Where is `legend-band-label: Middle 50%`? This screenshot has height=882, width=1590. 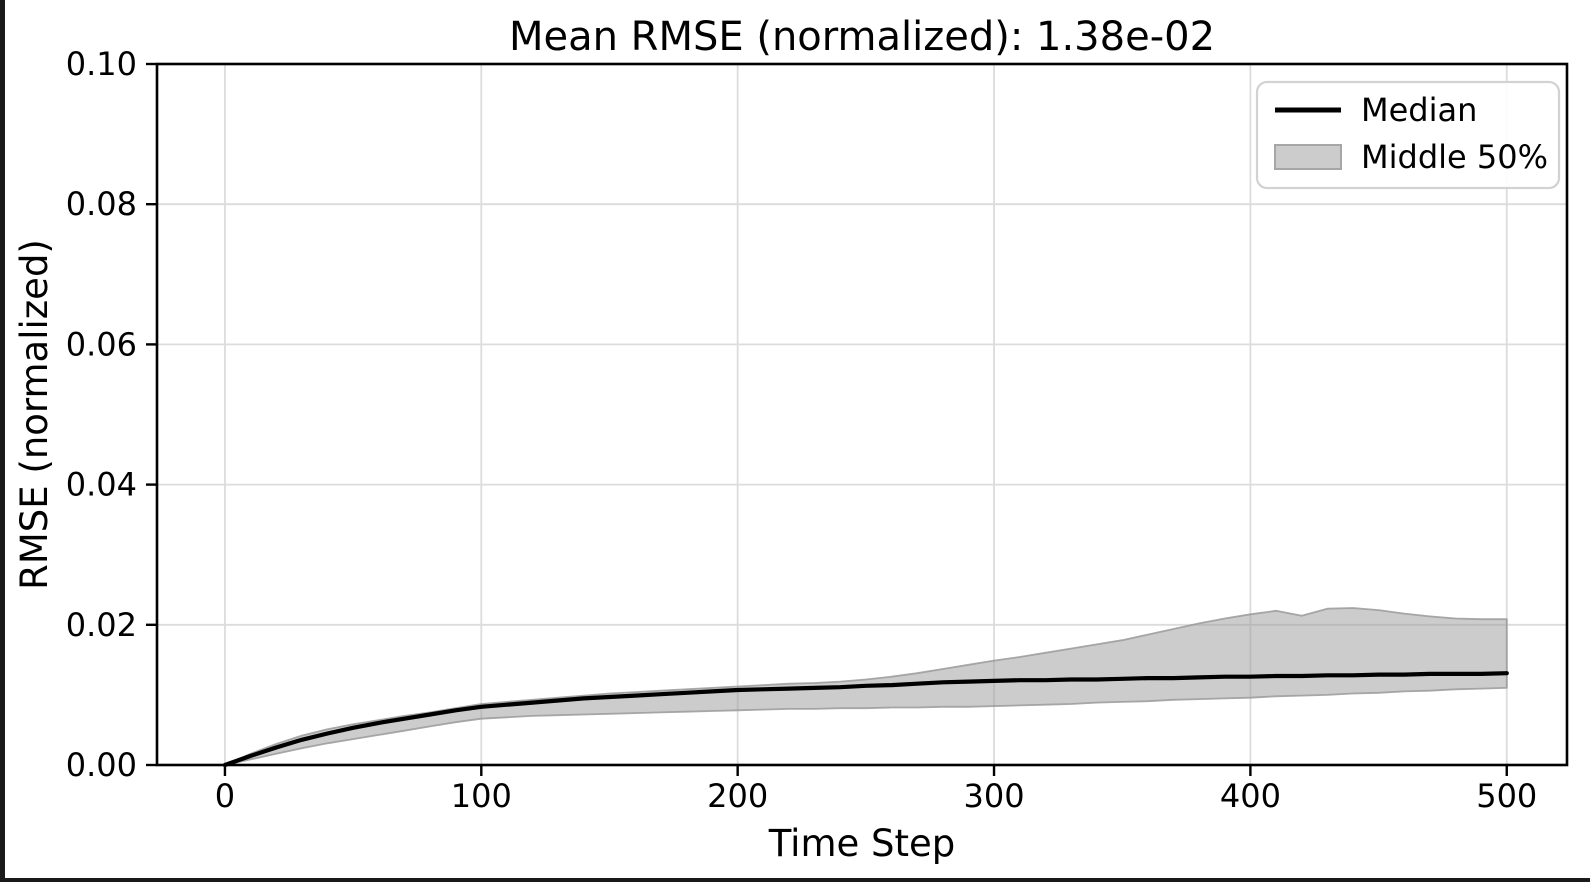
legend-band-label: Middle 50% is located at coordinates (1454, 157).